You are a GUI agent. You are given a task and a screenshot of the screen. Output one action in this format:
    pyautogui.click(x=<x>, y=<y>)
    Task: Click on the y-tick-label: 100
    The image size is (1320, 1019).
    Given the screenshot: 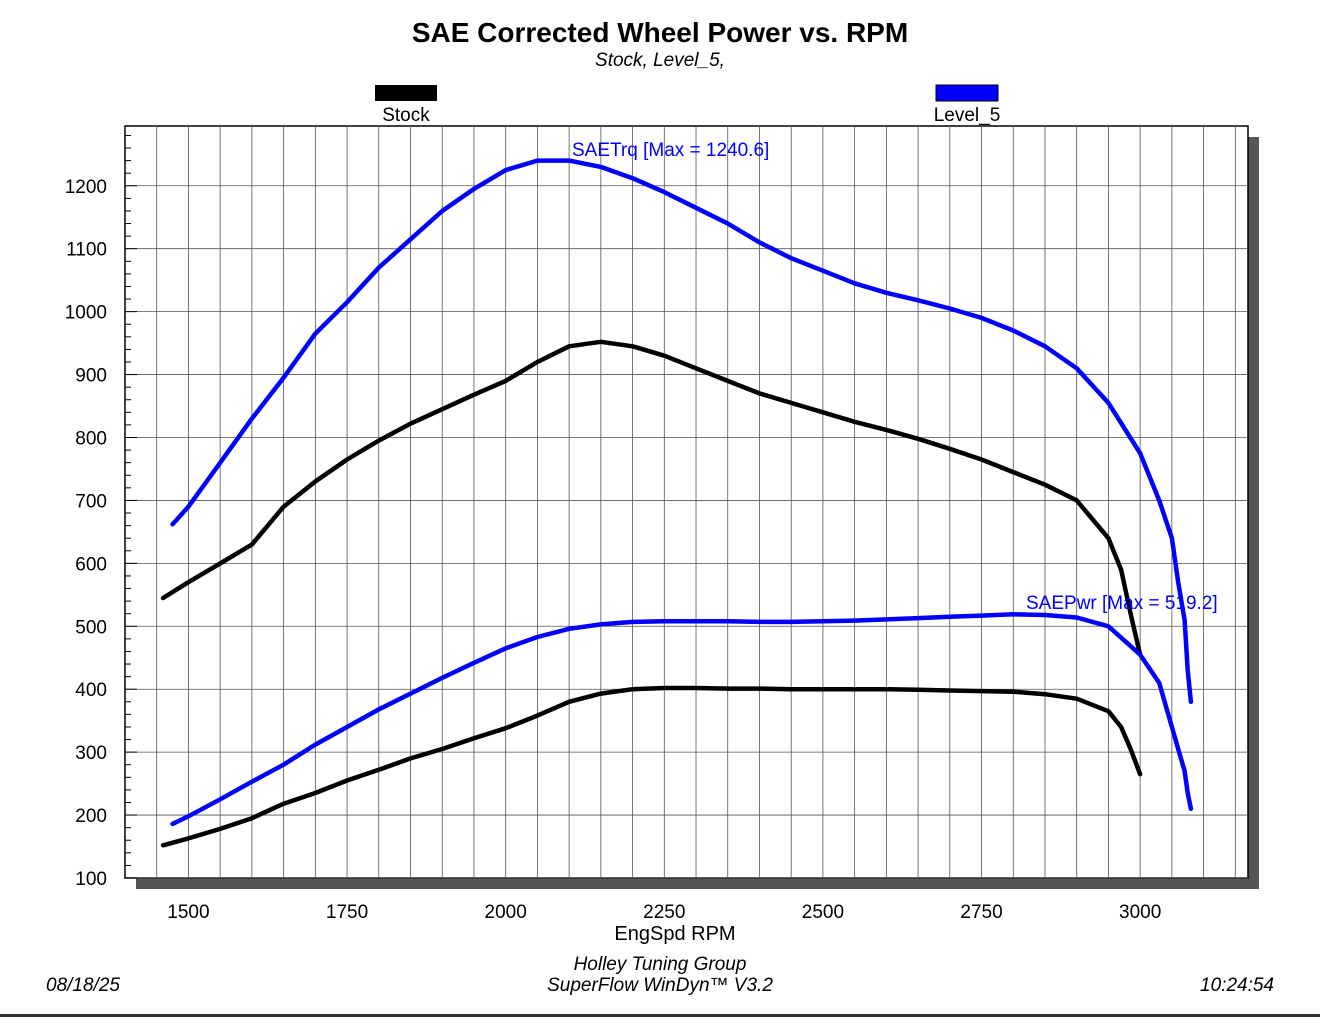 What is the action you would take?
    pyautogui.click(x=91, y=879)
    